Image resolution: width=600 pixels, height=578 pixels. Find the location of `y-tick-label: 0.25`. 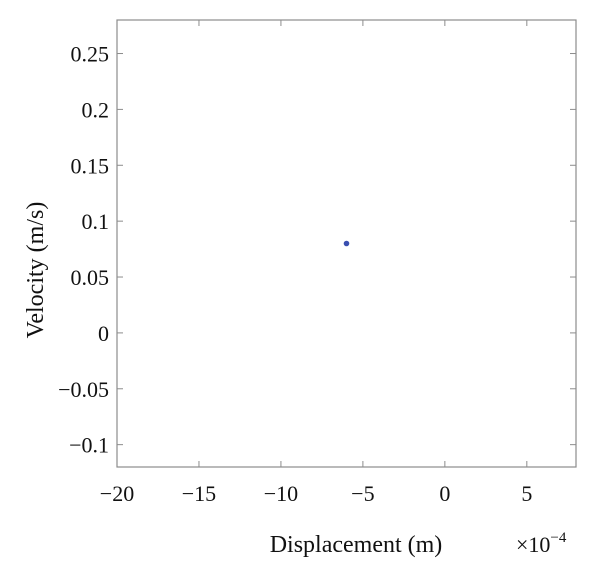

y-tick-label: 0.25 is located at coordinates (90, 54).